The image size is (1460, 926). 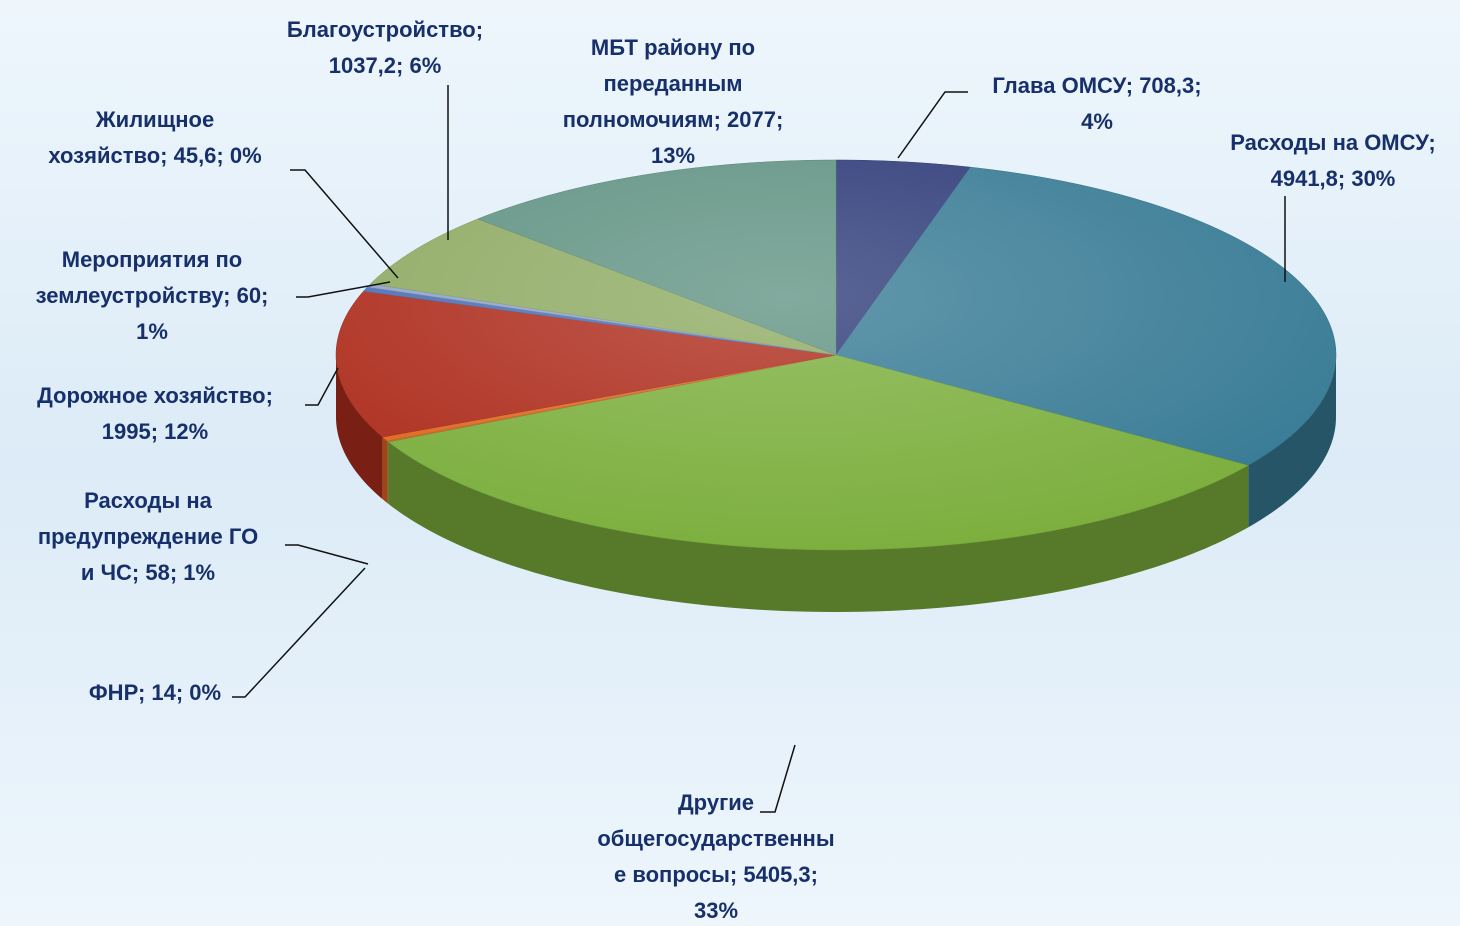 I want to click on data-label: Мероприятия по землеустройству; 60; 1%, so click(x=152, y=295).